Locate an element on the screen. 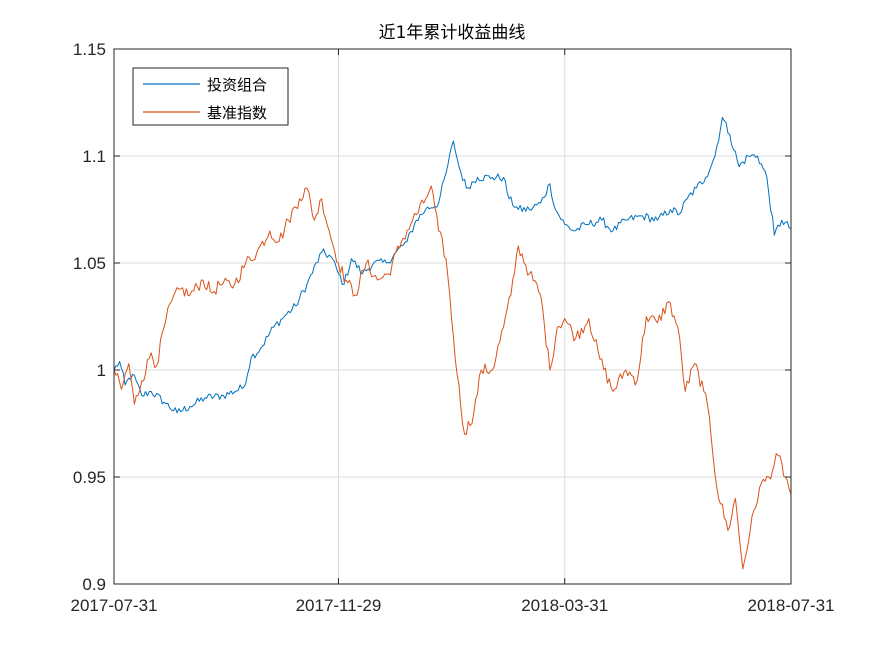 The width and height of the screenshot is (875, 656). y-tick-label: 1.05 is located at coordinates (89, 263).